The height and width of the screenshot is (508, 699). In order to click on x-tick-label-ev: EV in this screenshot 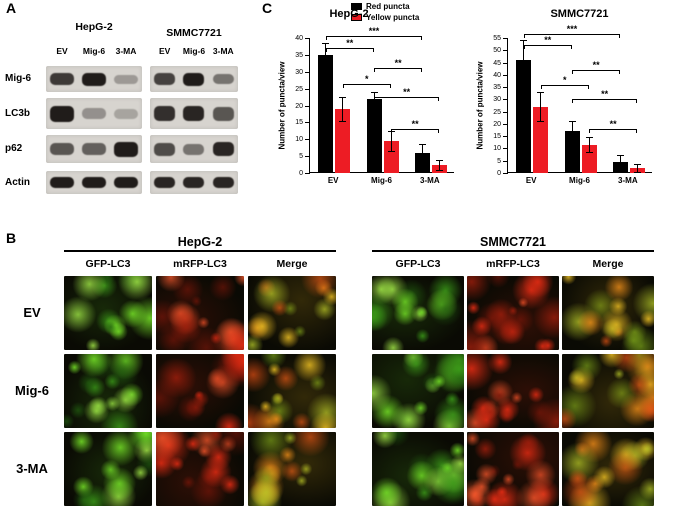, I will do `click(531, 180)`.